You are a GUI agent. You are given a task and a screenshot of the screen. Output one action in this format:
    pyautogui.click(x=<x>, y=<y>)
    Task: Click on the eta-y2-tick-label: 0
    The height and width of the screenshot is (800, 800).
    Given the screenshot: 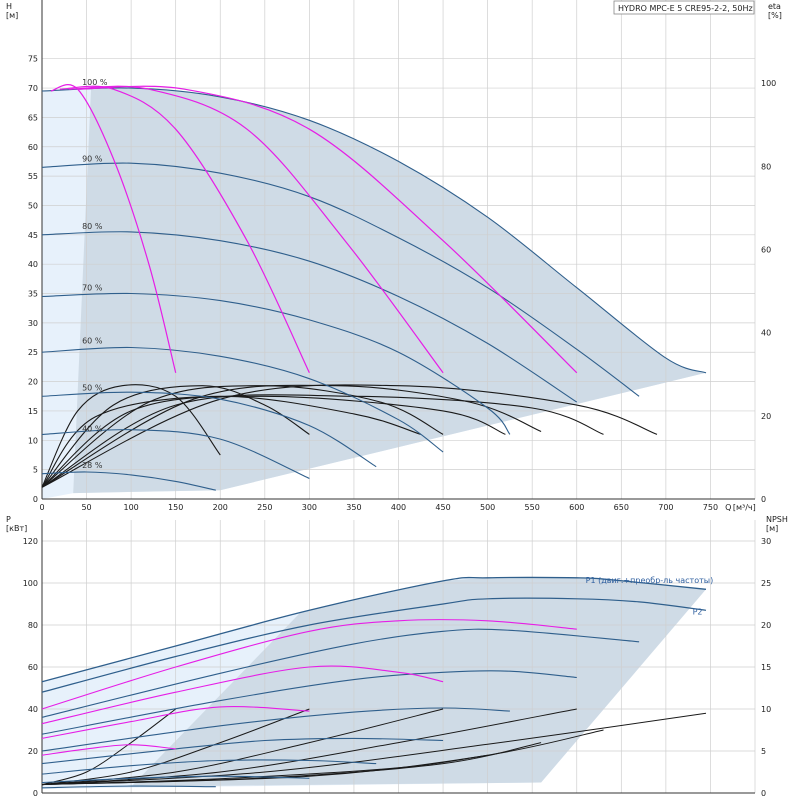 What is the action you would take?
    pyautogui.click(x=763, y=499)
    